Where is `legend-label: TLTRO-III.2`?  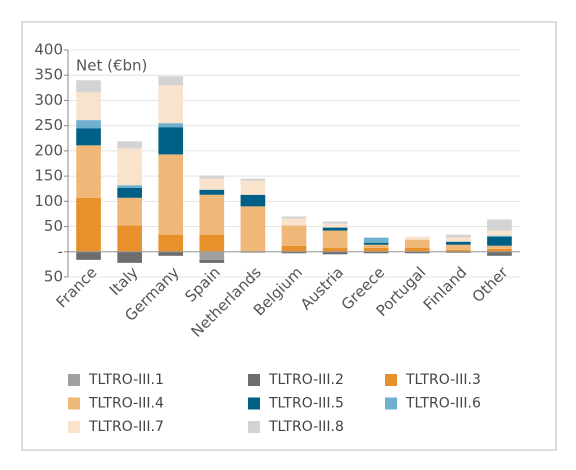
legend-label: TLTRO-III.2 is located at coordinates (306, 380).